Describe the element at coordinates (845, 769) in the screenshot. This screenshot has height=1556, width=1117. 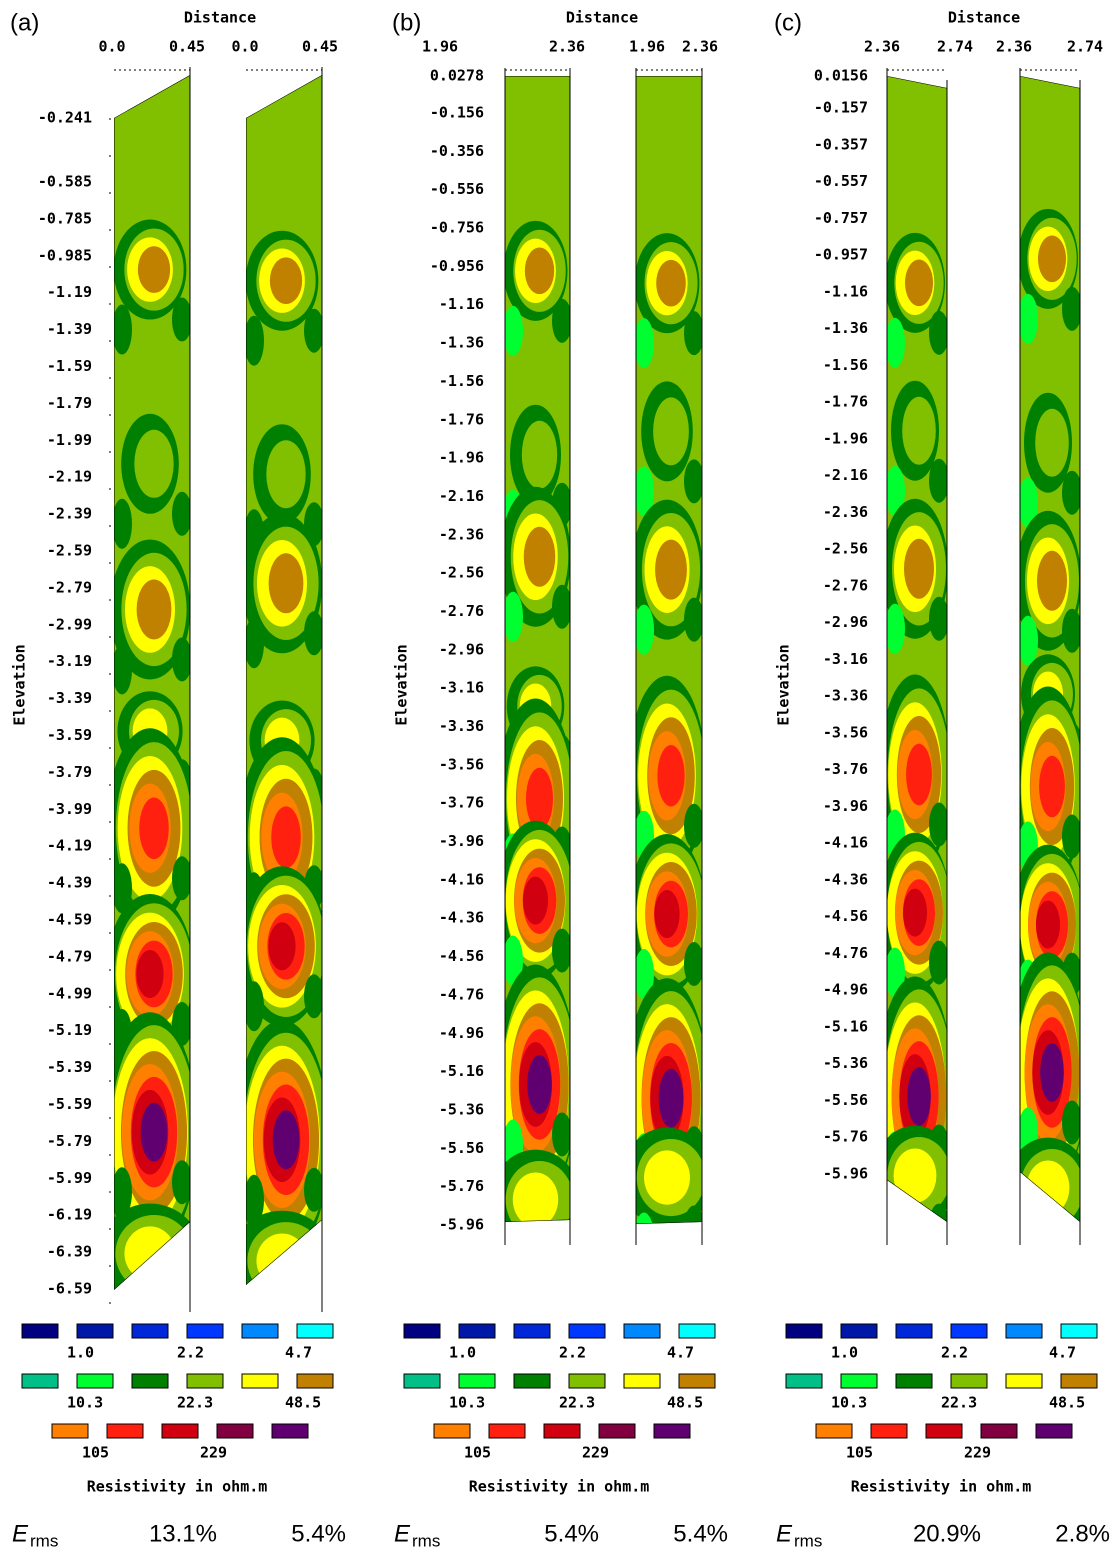
I see `y-tick-label: -3.76` at that location.